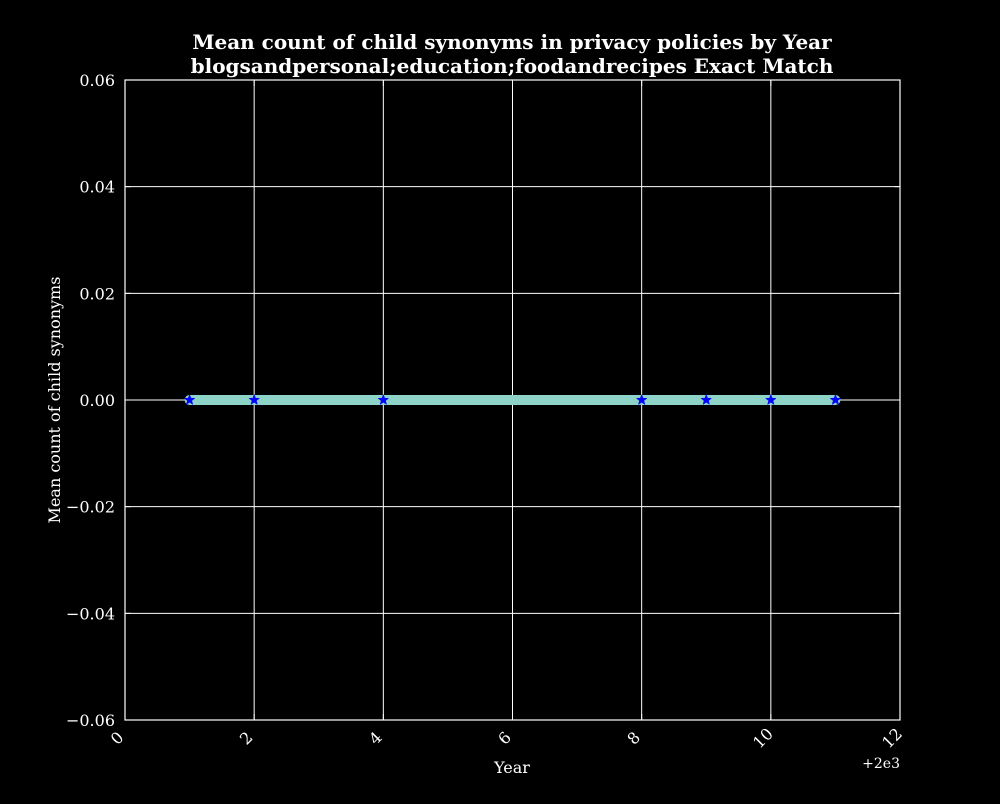  Describe the element at coordinates (90, 613) in the screenshot. I see `y-tick-label: −0.04` at that location.